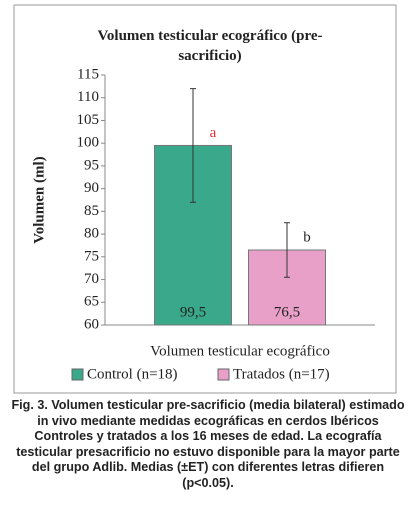 This screenshot has width=417, height=527. I want to click on annotation: b, so click(307, 237).